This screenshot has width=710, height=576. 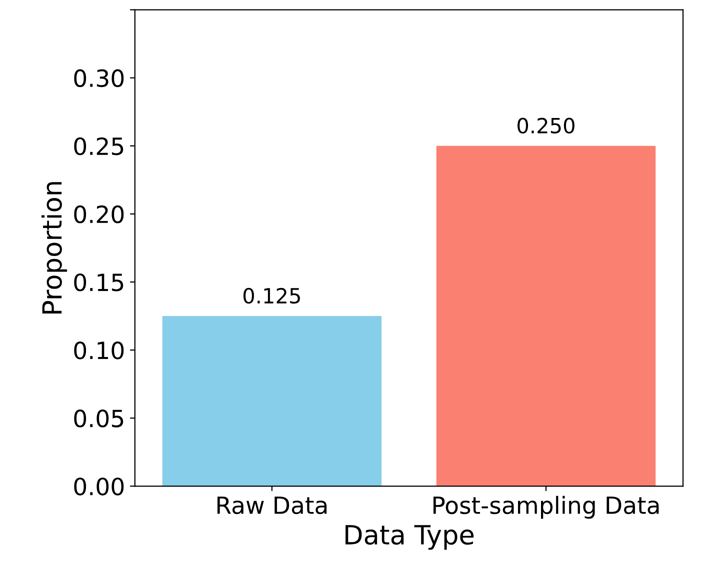 I want to click on data-label: 0.125, so click(x=271, y=296).